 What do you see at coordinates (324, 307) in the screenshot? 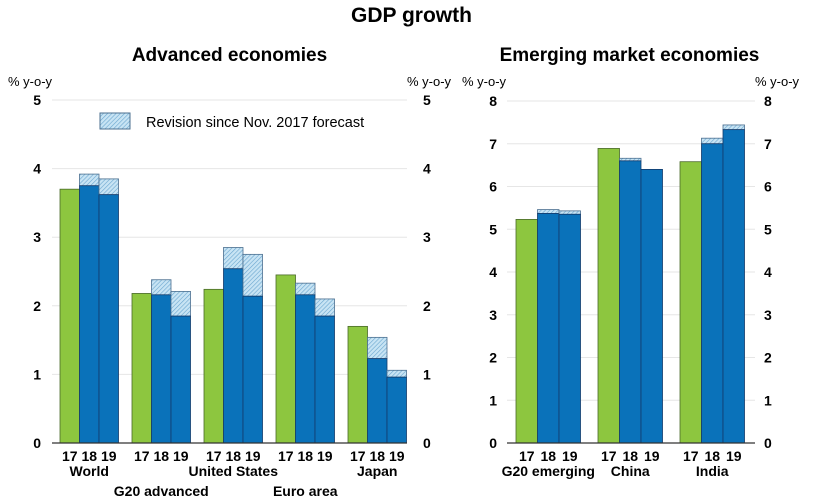
I see `bar-revision-19-euro-area` at bounding box center [324, 307].